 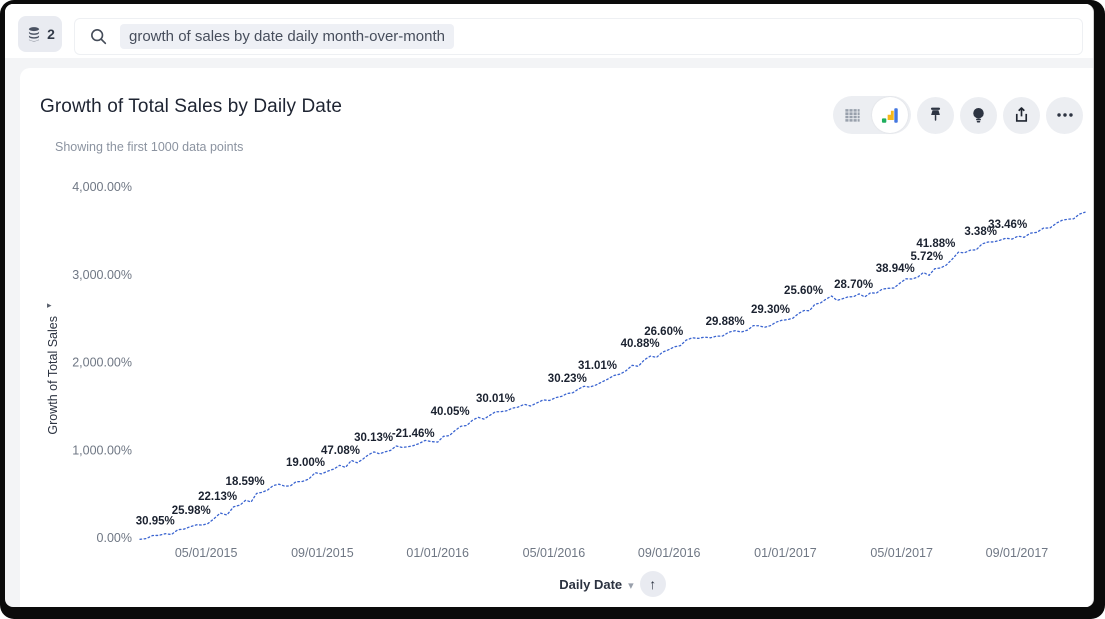 What do you see at coordinates (567, 379) in the screenshot?
I see `data-point-label: 30.23%` at bounding box center [567, 379].